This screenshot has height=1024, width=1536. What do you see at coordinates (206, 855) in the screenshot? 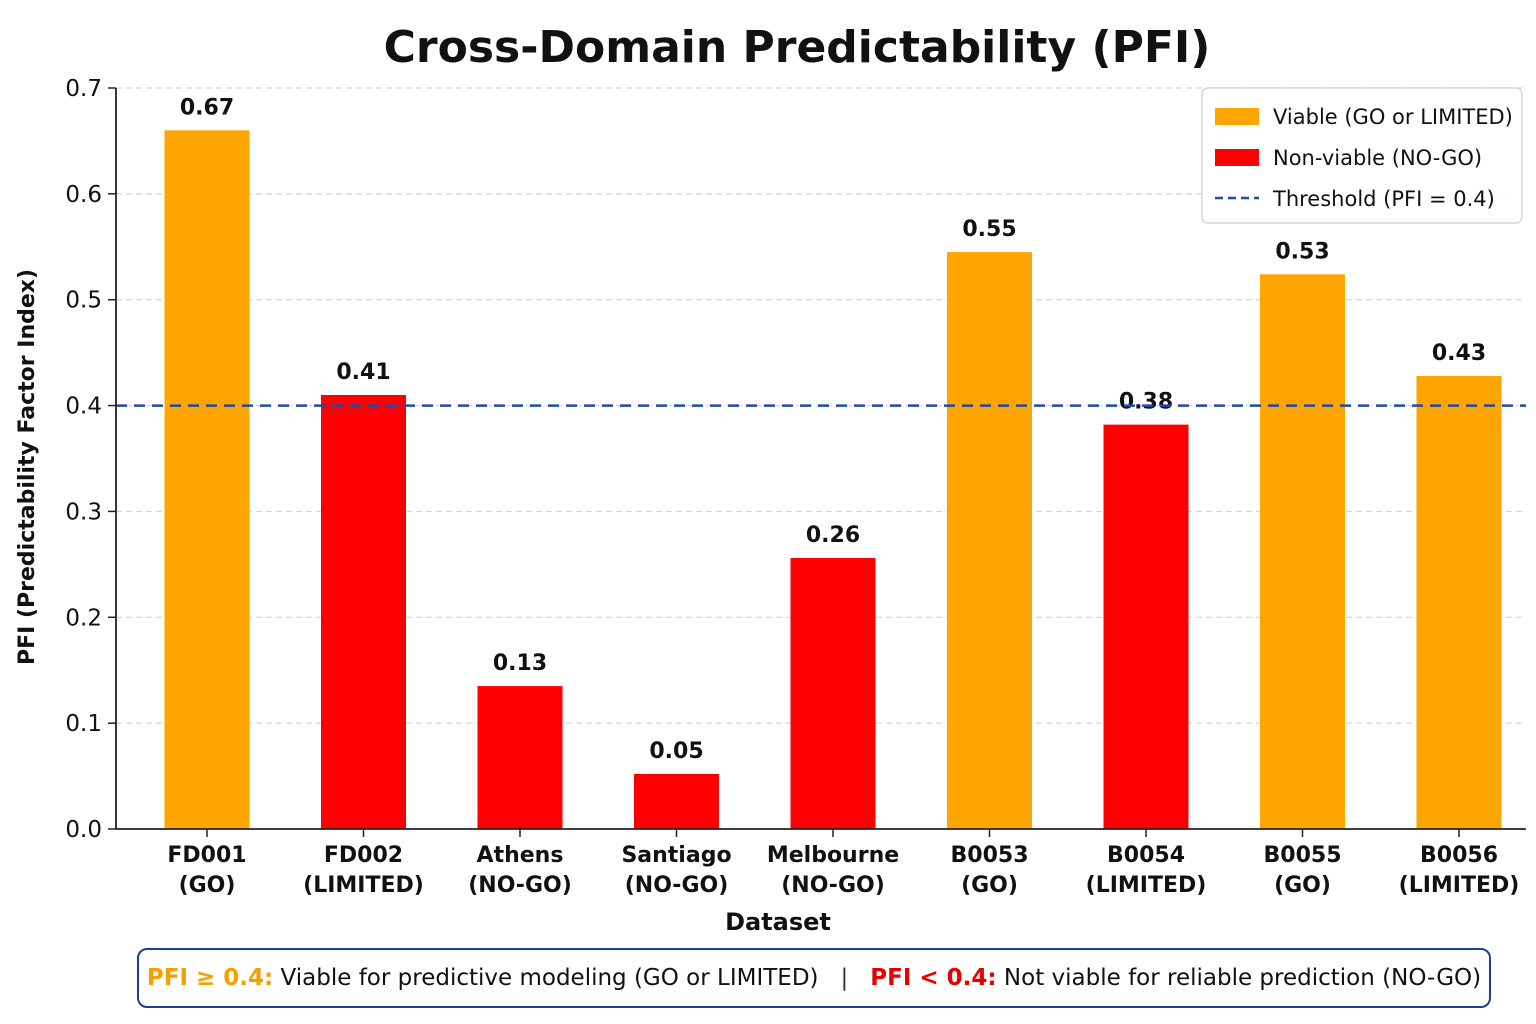
I see `x-tick-dataset-name: FD001` at bounding box center [206, 855].